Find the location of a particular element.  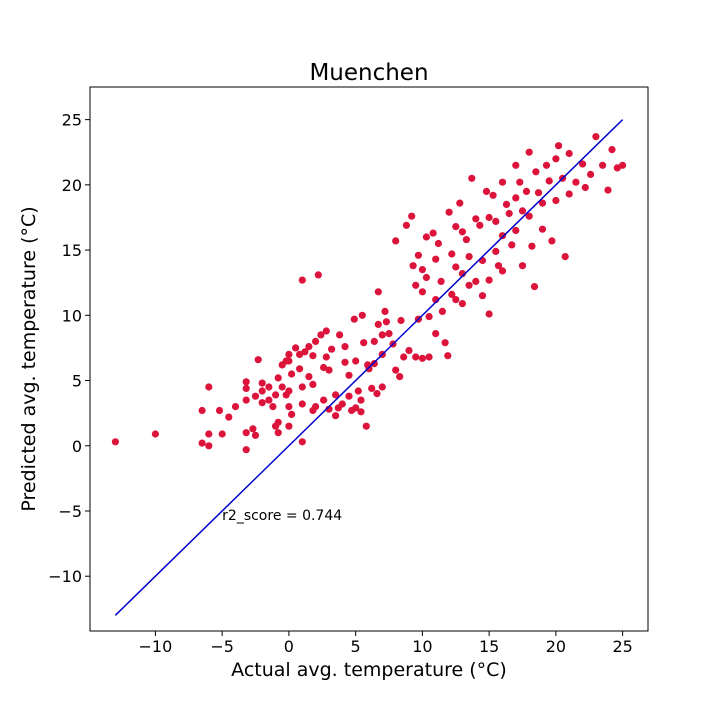

y-tick-label: 10 is located at coordinates (72, 315).